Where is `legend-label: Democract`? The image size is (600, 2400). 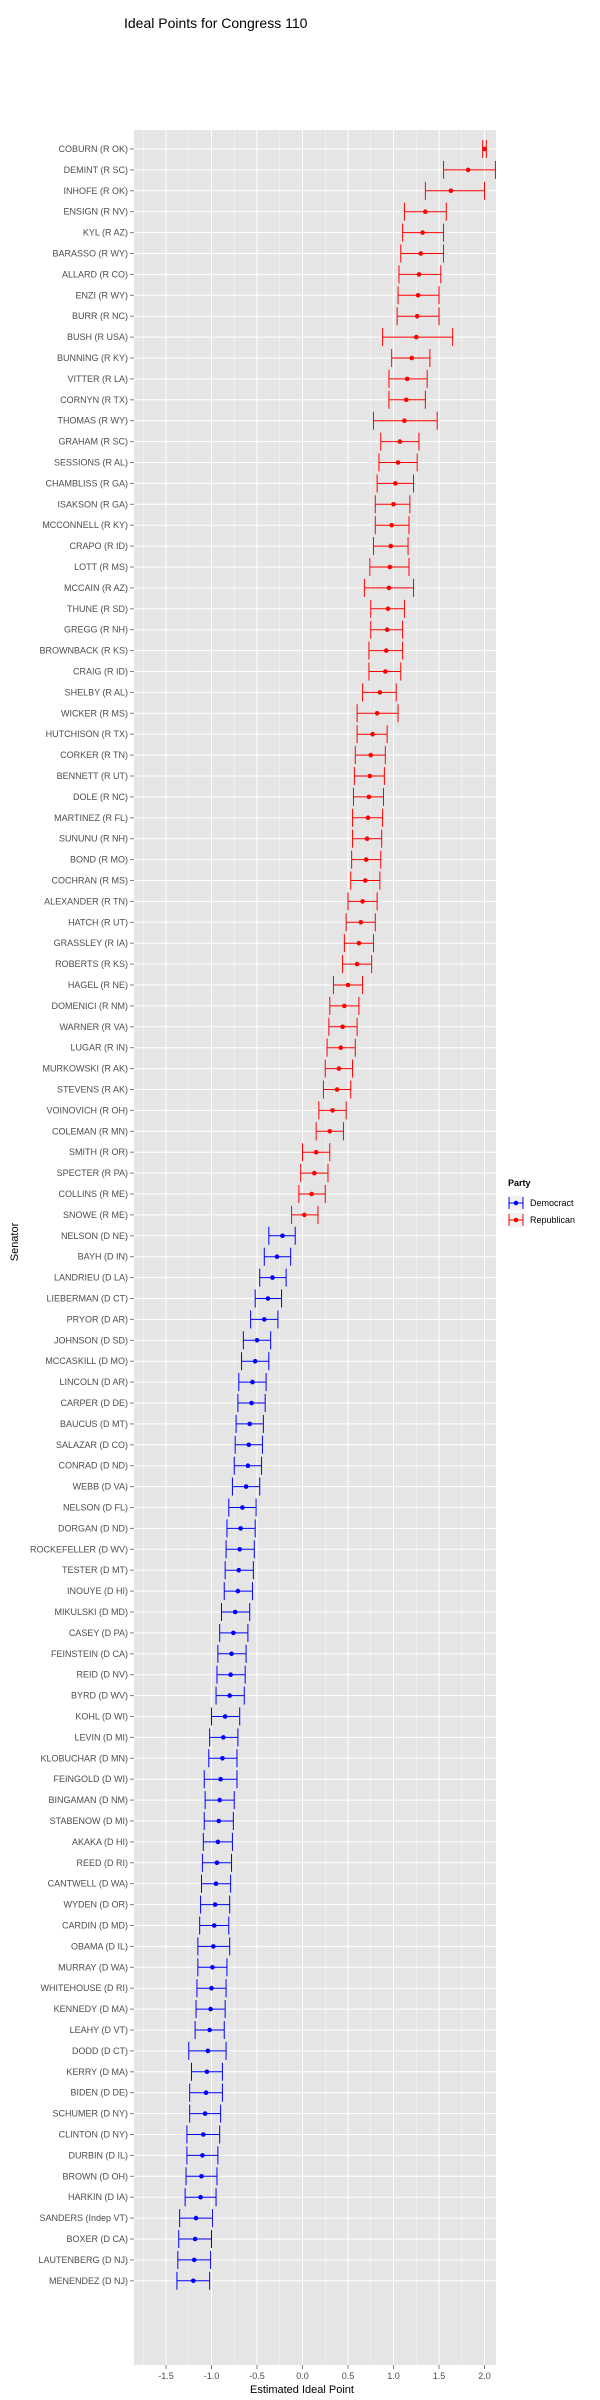 legend-label: Democract is located at coordinates (552, 1203).